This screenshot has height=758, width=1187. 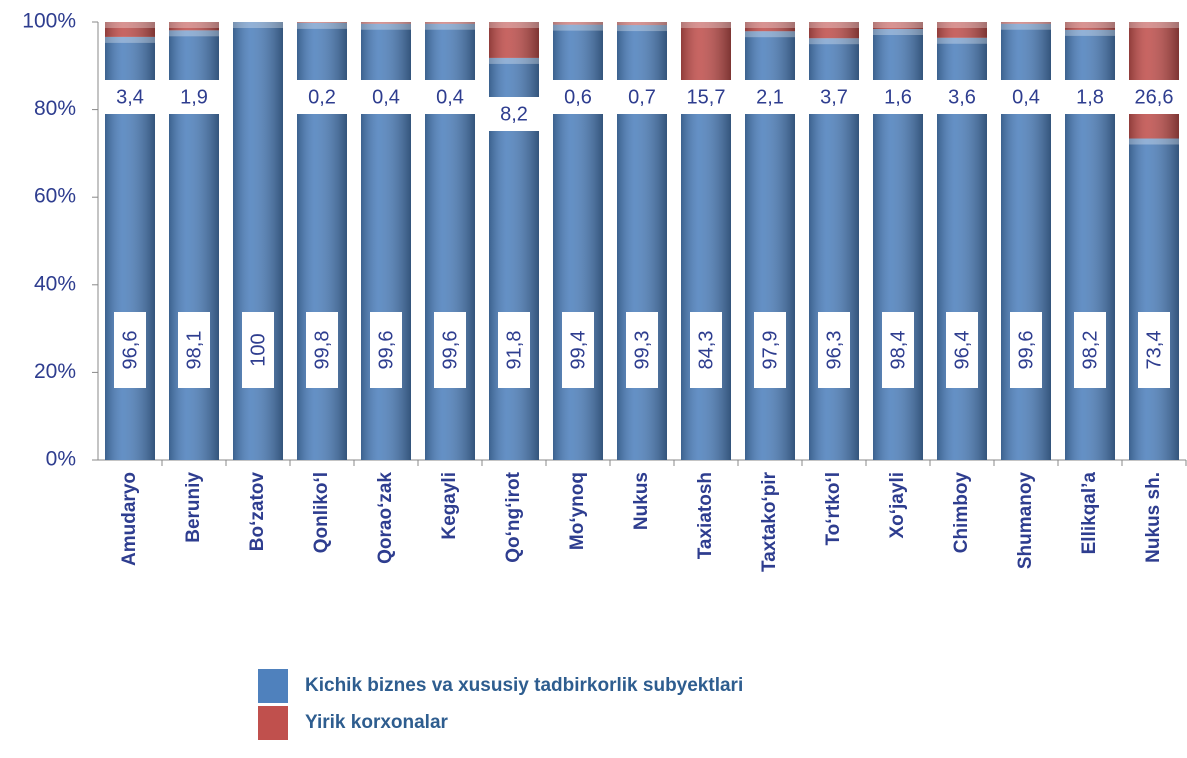 I want to click on value-label-text: 98,4, so click(x=898, y=350).